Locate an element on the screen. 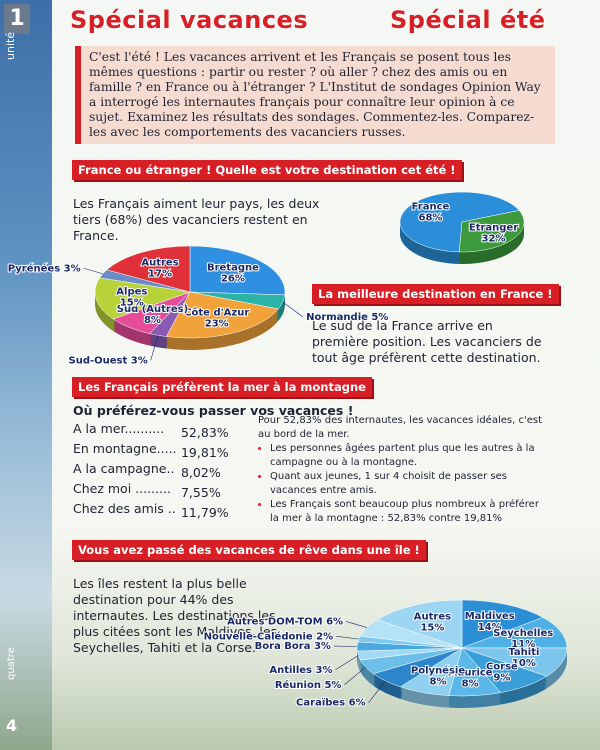  slice-label: Autres DOM-TOM 6% is located at coordinates (285, 621).